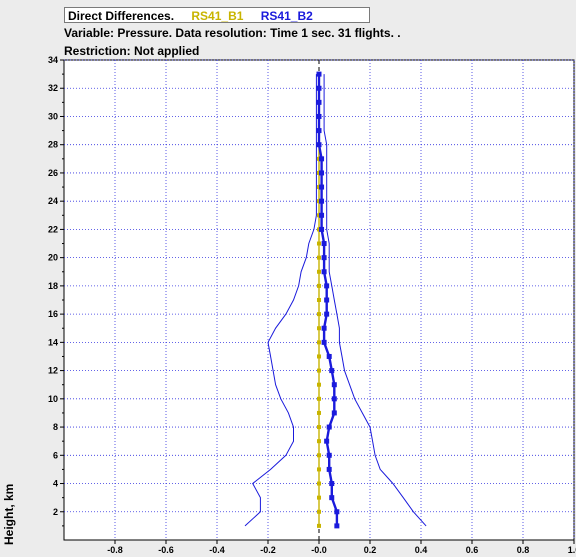 Image resolution: width=576 pixels, height=557 pixels. What do you see at coordinates (53, 286) in the screenshot?
I see `y-tick-label: 18` at bounding box center [53, 286].